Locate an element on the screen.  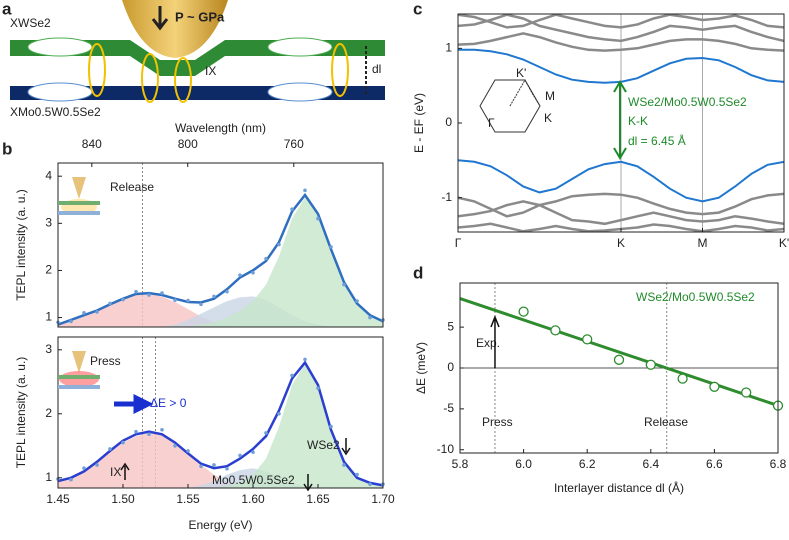
plot-area is located at coordinates (220, 412).